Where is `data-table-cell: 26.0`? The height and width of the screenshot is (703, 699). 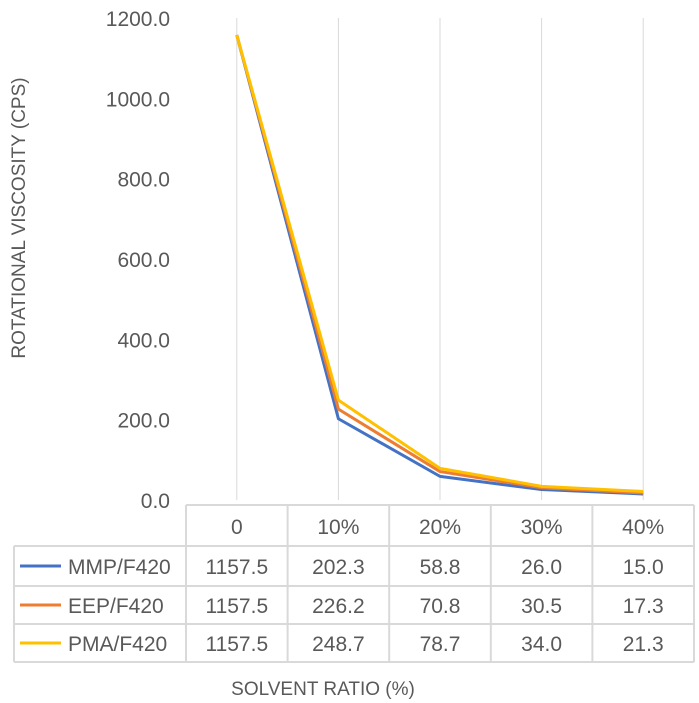
data-table-cell: 26.0 is located at coordinates (541, 567).